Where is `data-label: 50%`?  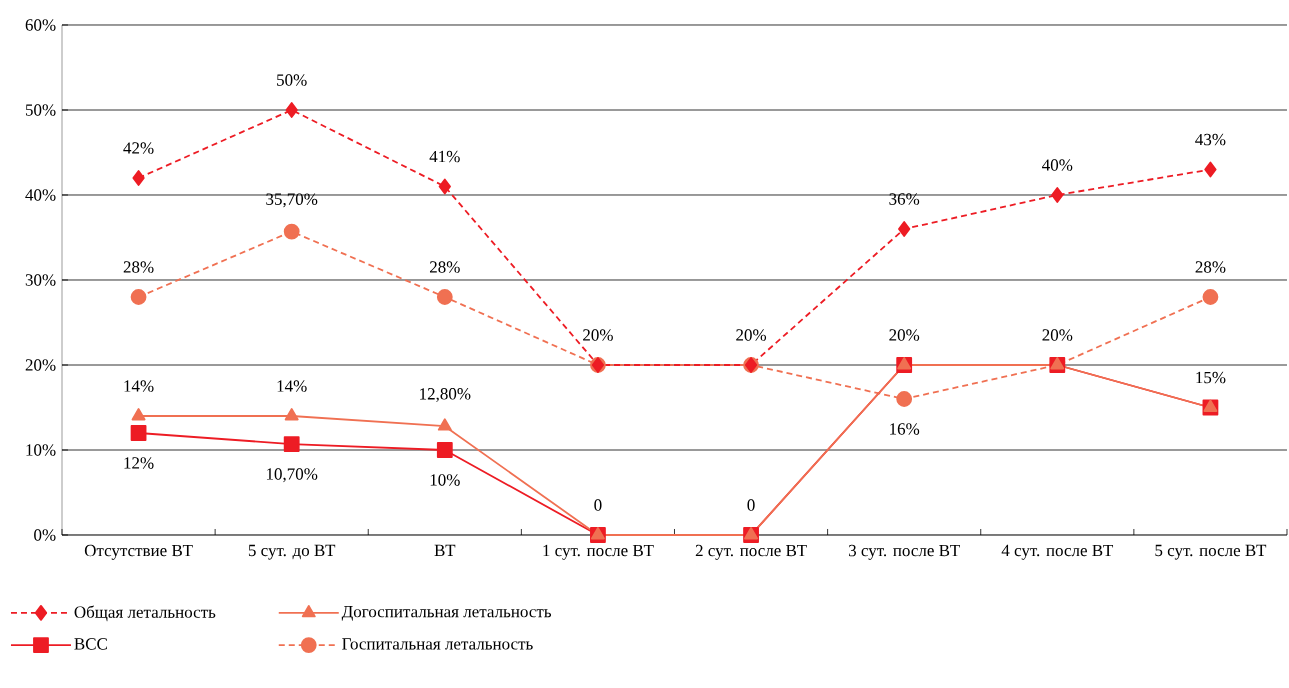
data-label: 50% is located at coordinates (292, 80).